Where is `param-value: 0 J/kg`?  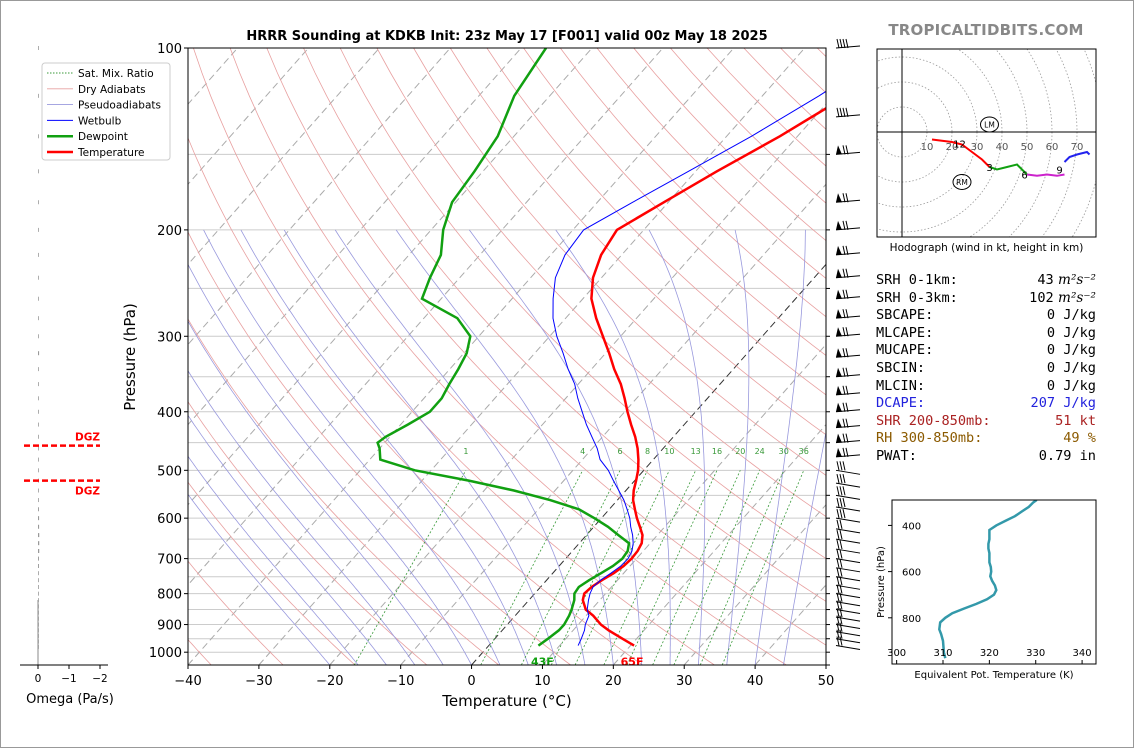 param-value: 0 J/kg is located at coordinates (1071, 367).